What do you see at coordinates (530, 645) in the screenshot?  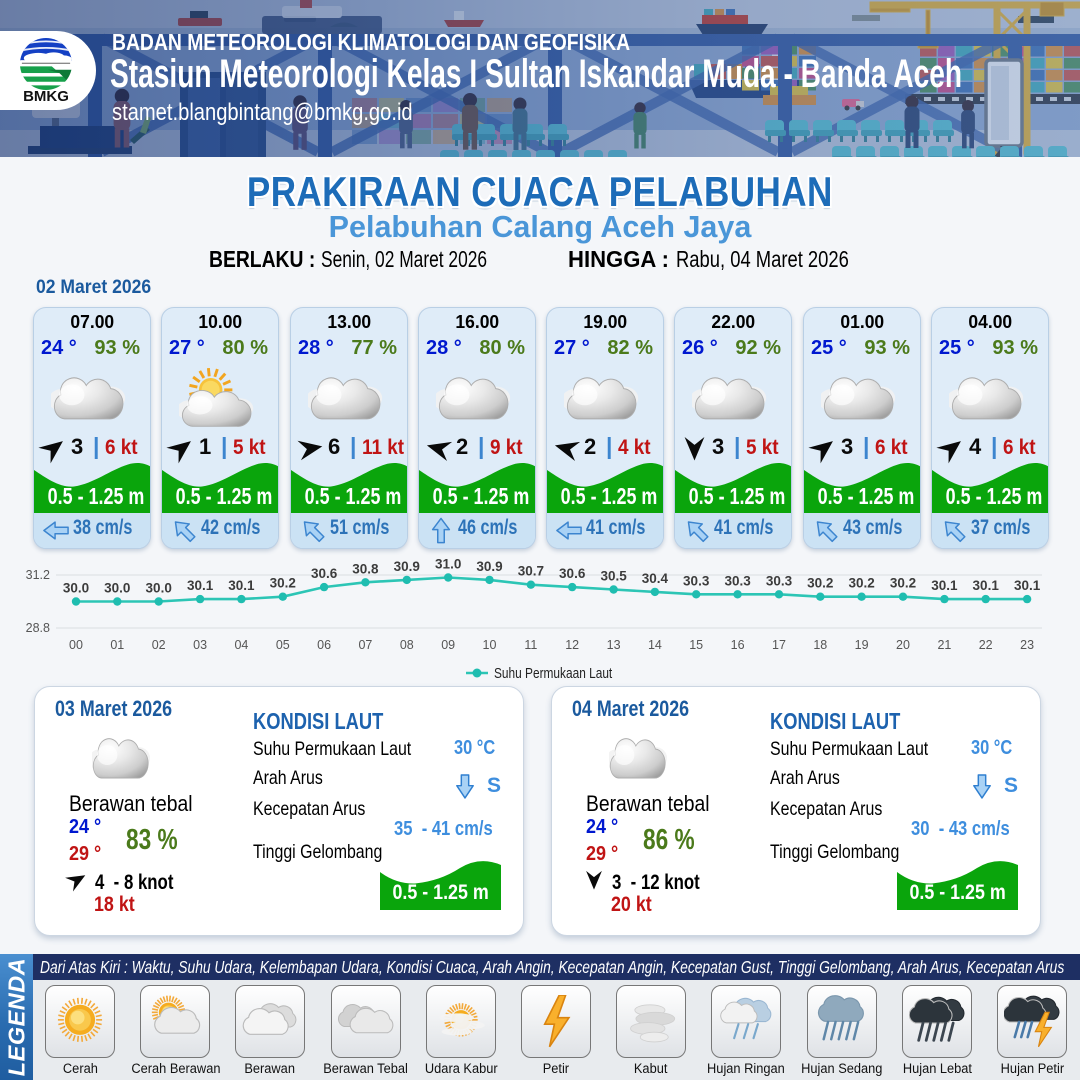 I see `svg-text: 11` at bounding box center [530, 645].